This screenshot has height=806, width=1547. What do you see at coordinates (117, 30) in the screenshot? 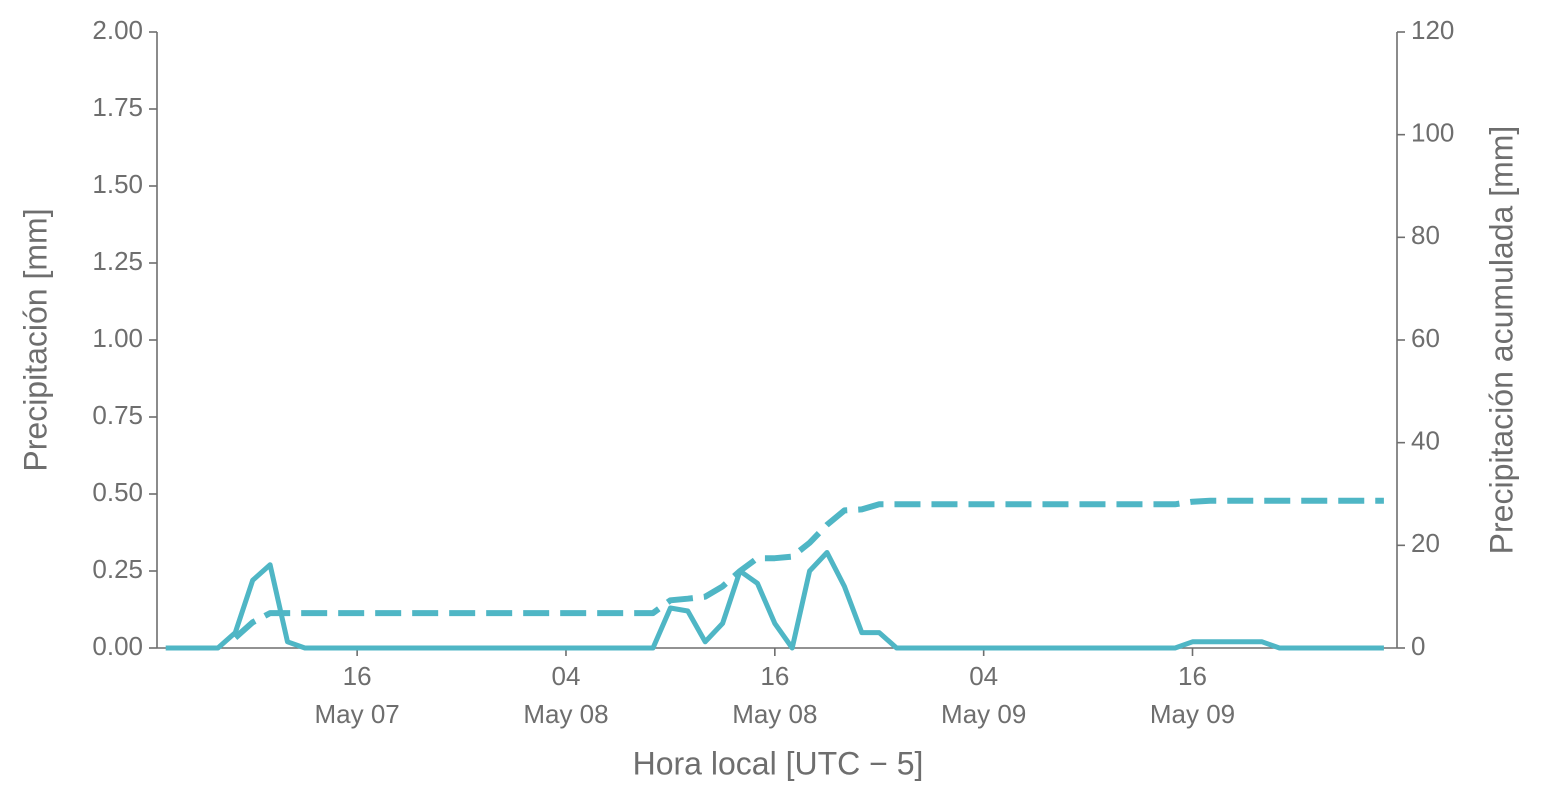
I see `y-tick-label: 2.00` at bounding box center [117, 30].